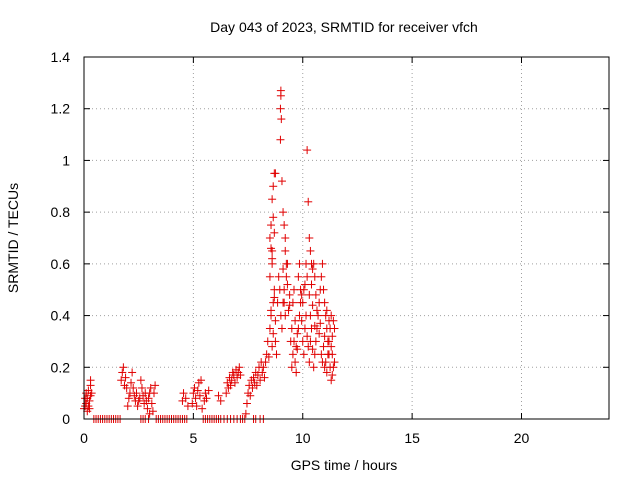 This screenshot has height=480, width=640. Describe the element at coordinates (61, 212) in the screenshot. I see `y-tick-label: 0.8` at that location.